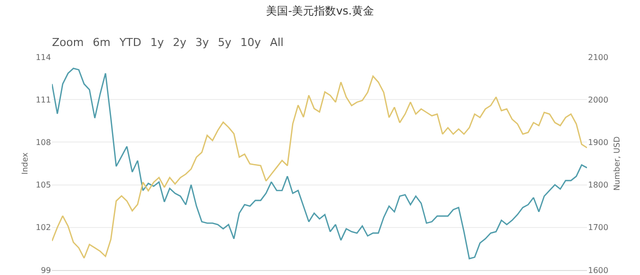 This screenshot has height=275, width=640. What do you see at coordinates (130, 42) in the screenshot?
I see `text: YTD` at bounding box center [130, 42].